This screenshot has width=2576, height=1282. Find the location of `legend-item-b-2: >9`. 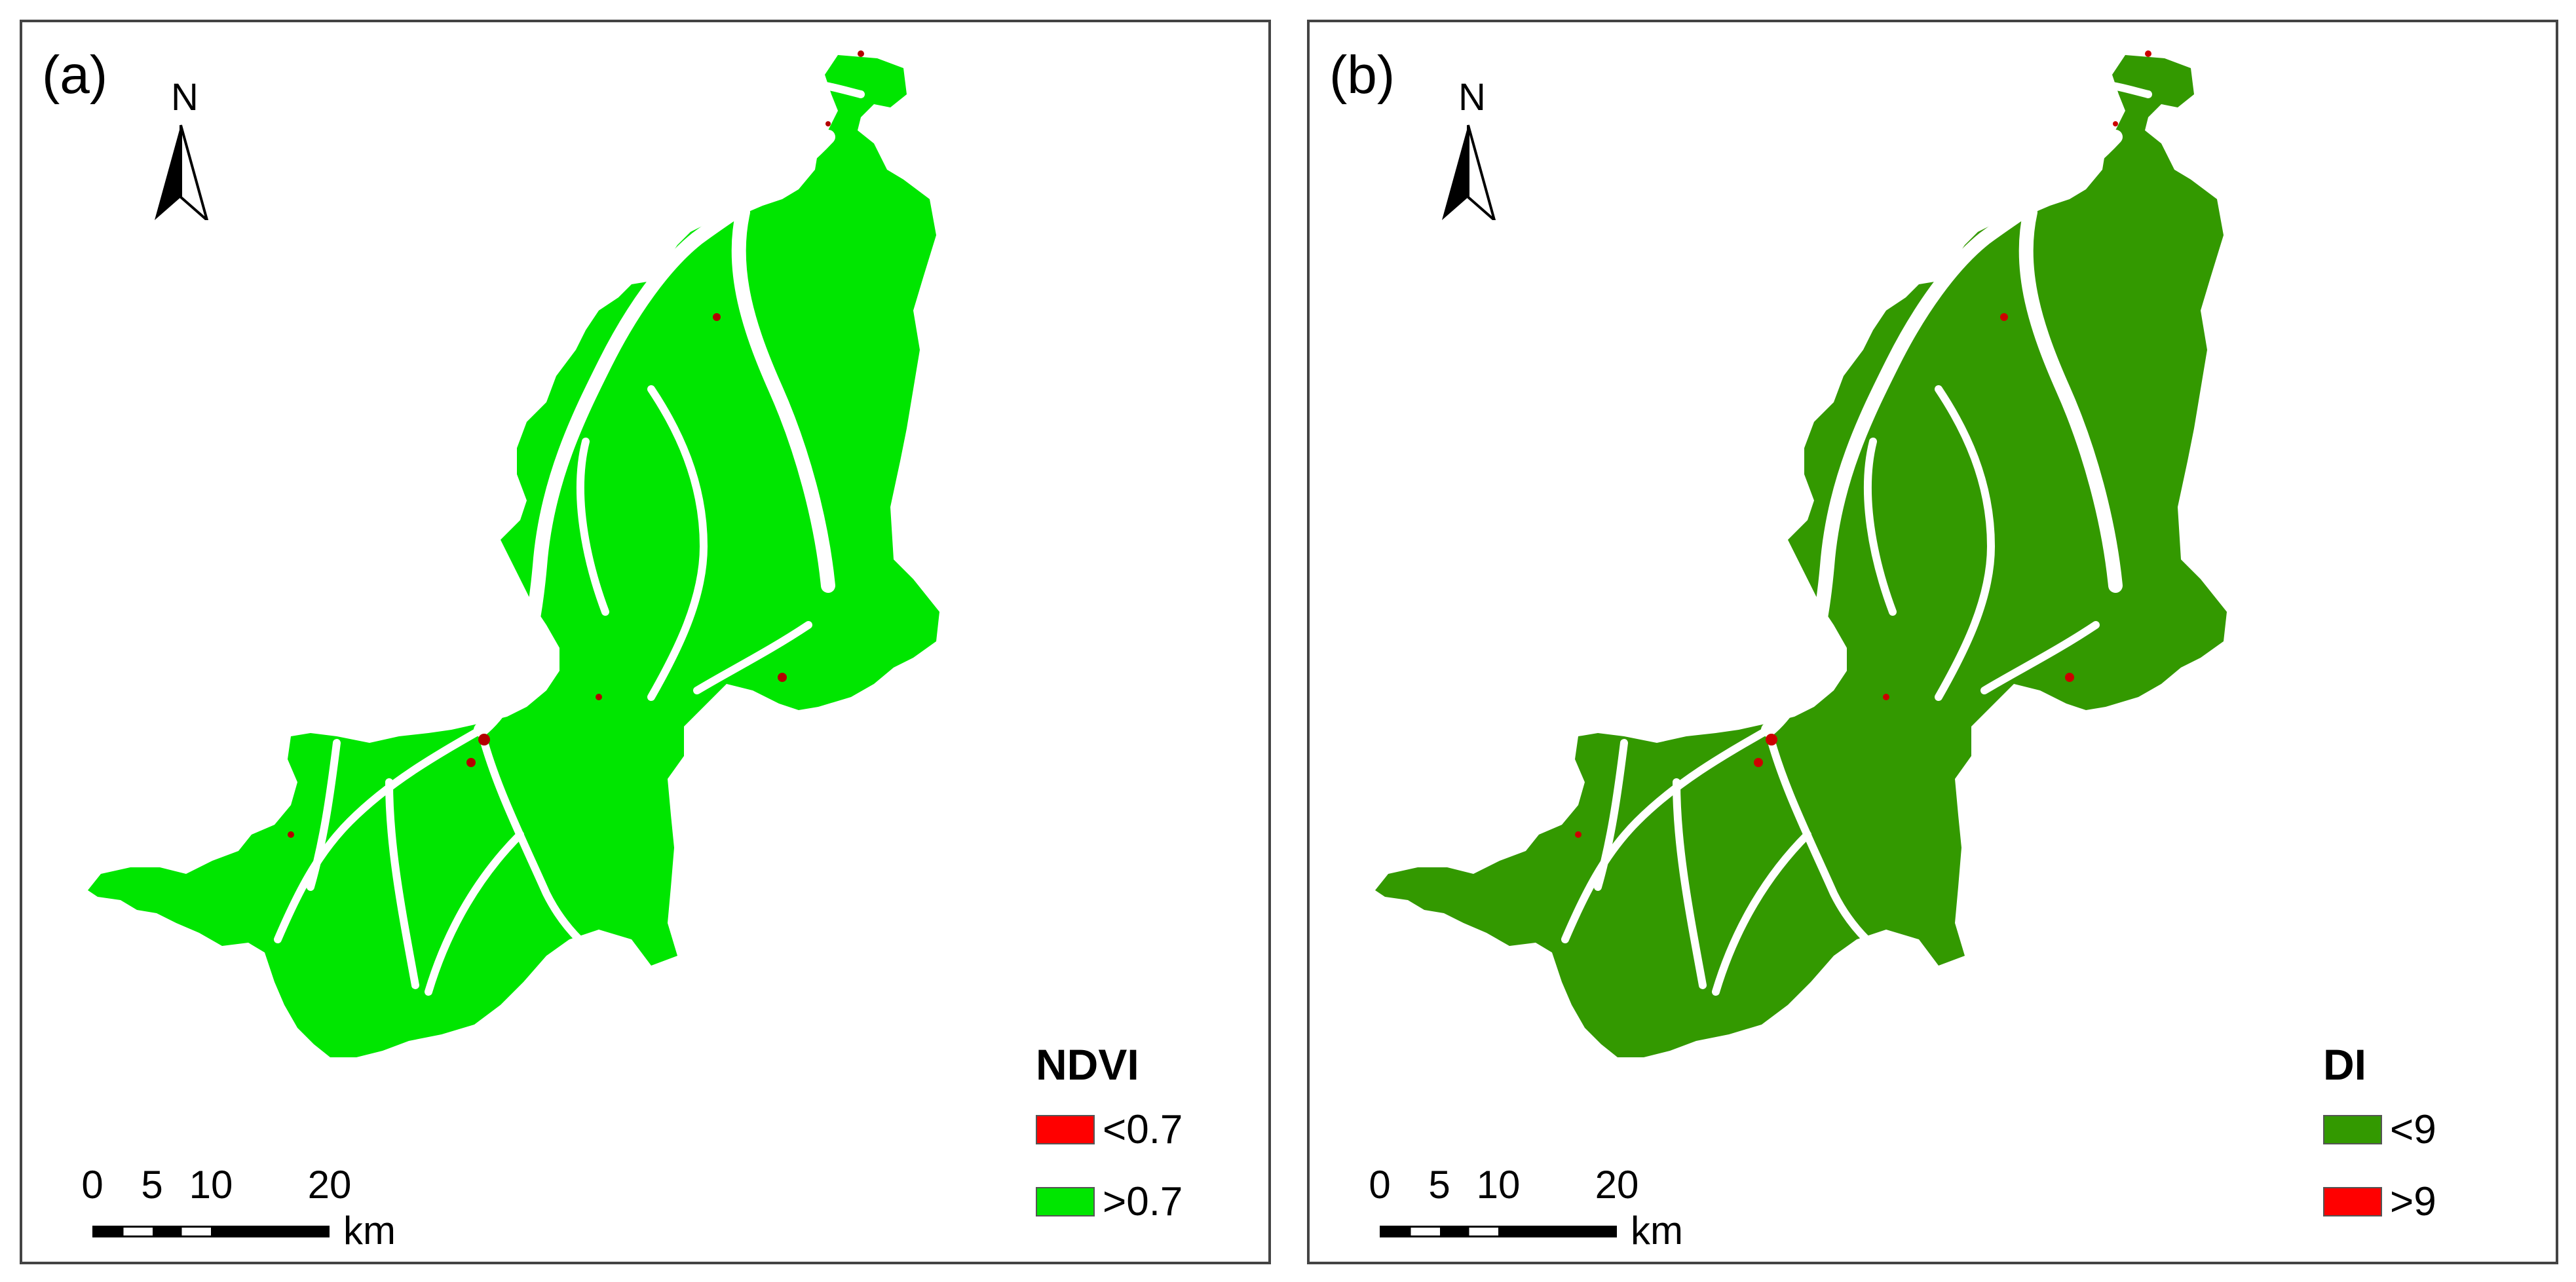

legend-item-b-2: >9 is located at coordinates (2379, 1202).